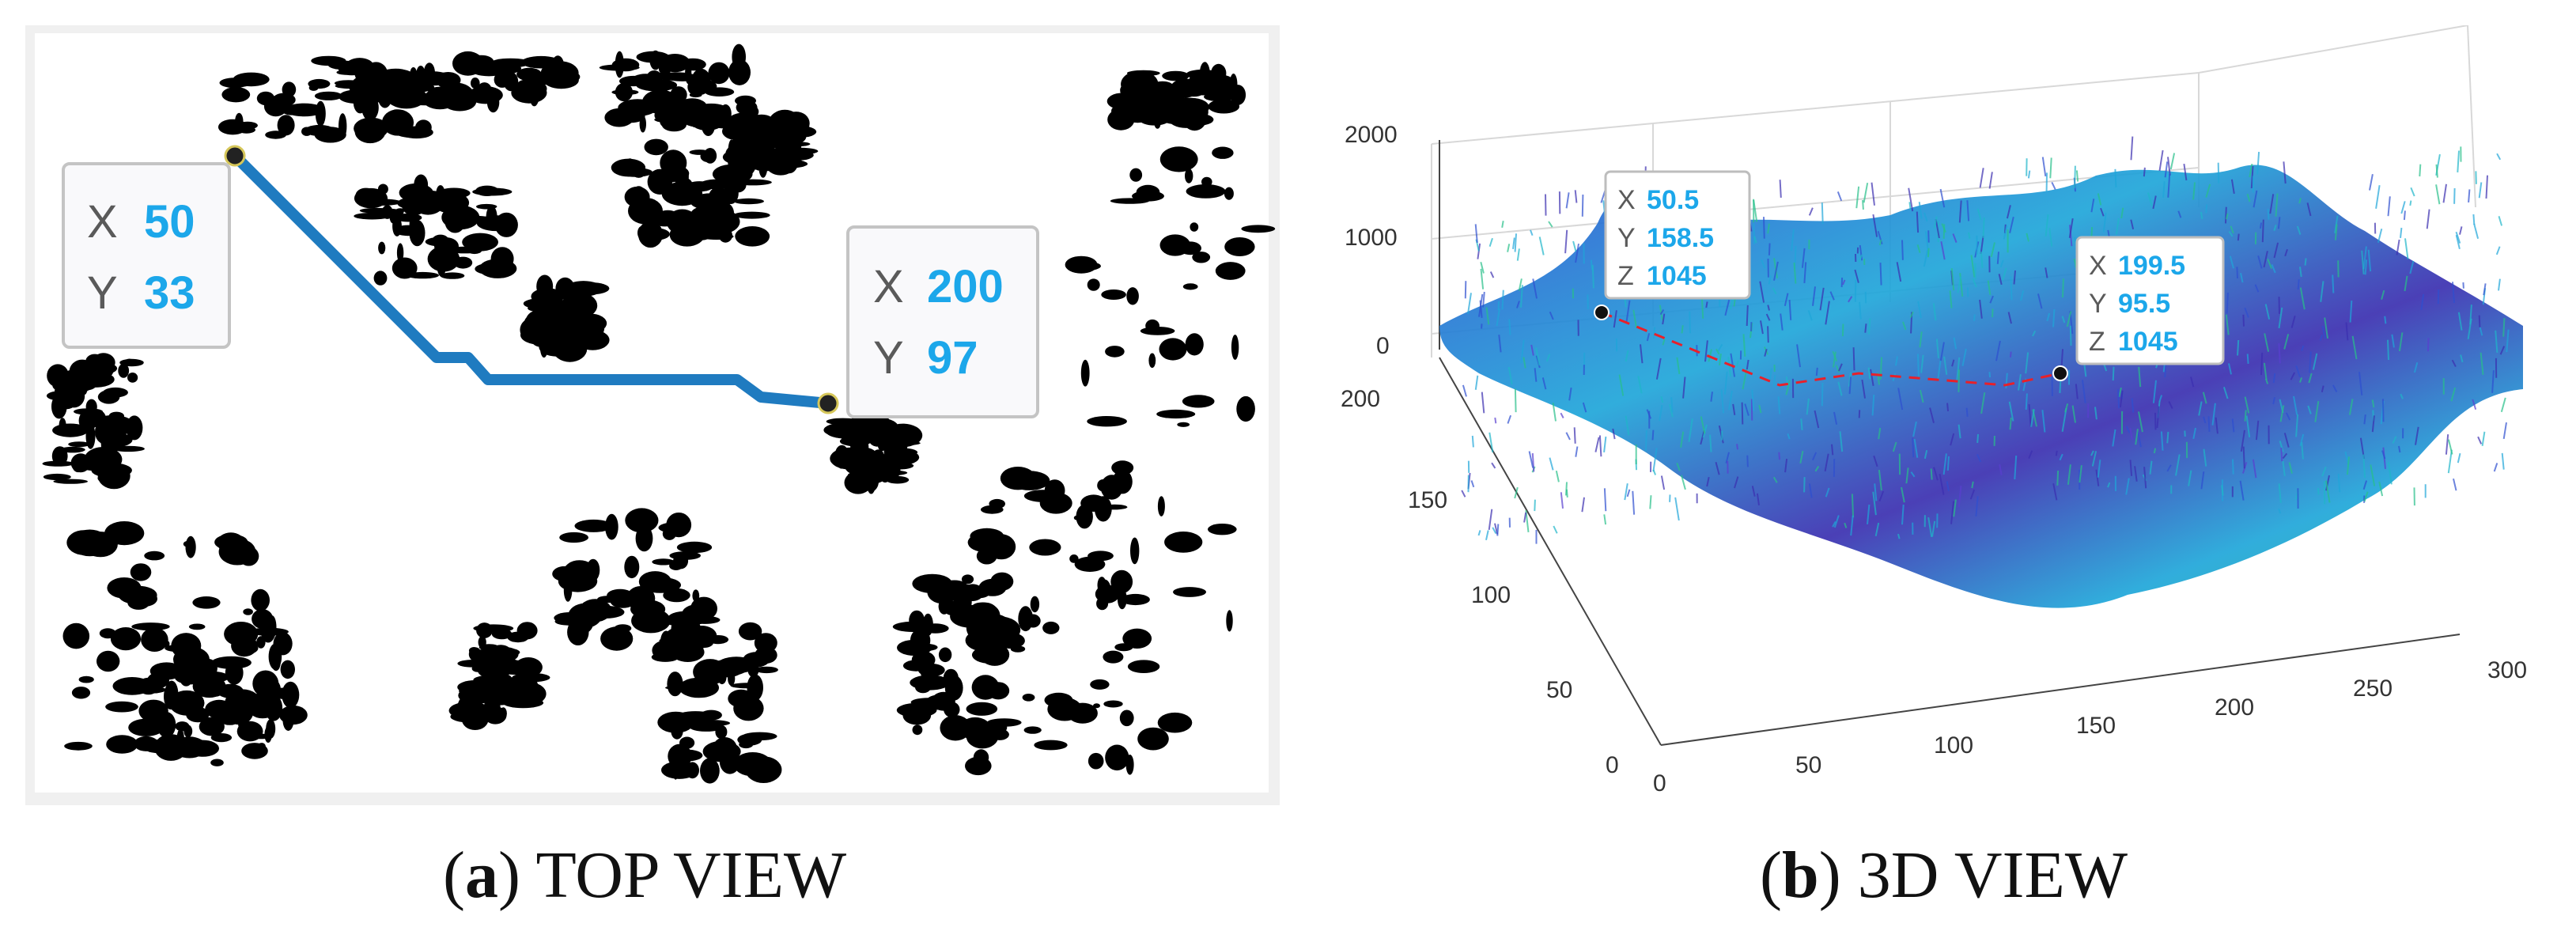  I want to click on caption-3d-view: (b) 3D VIEW, so click(1944, 875).